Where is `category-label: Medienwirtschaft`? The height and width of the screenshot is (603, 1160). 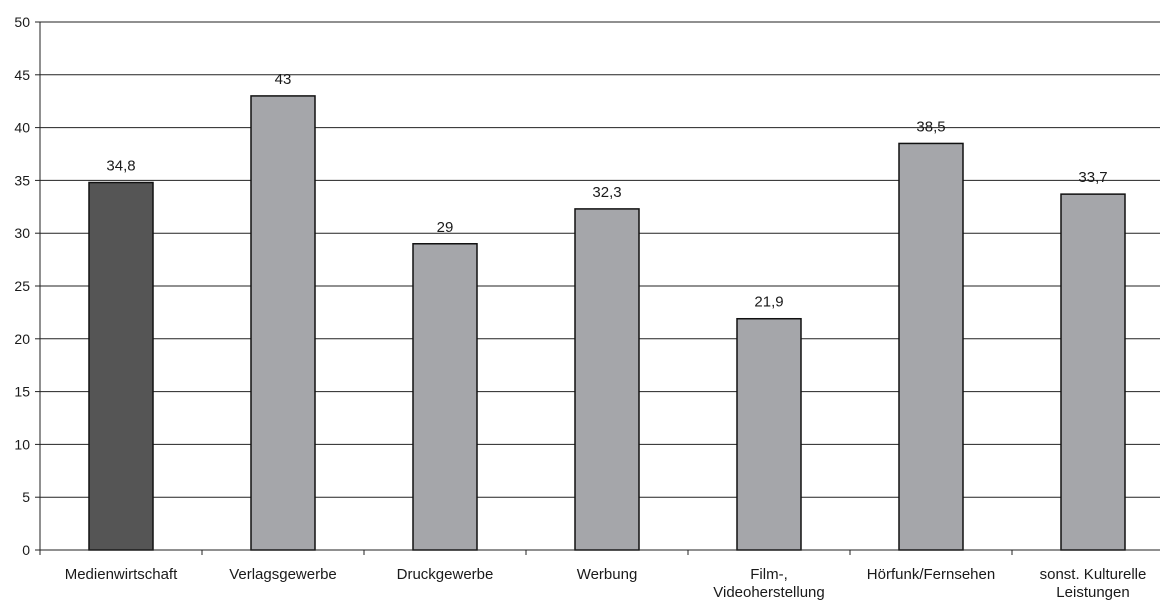
category-label: Medienwirtschaft is located at coordinates (121, 574).